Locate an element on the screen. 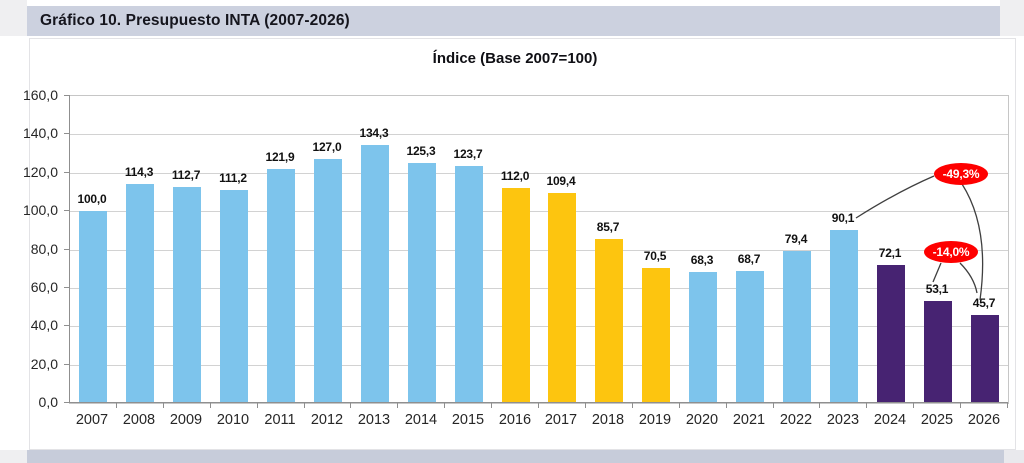 This screenshot has height=463, width=1024. next-section-band is located at coordinates (515, 456).